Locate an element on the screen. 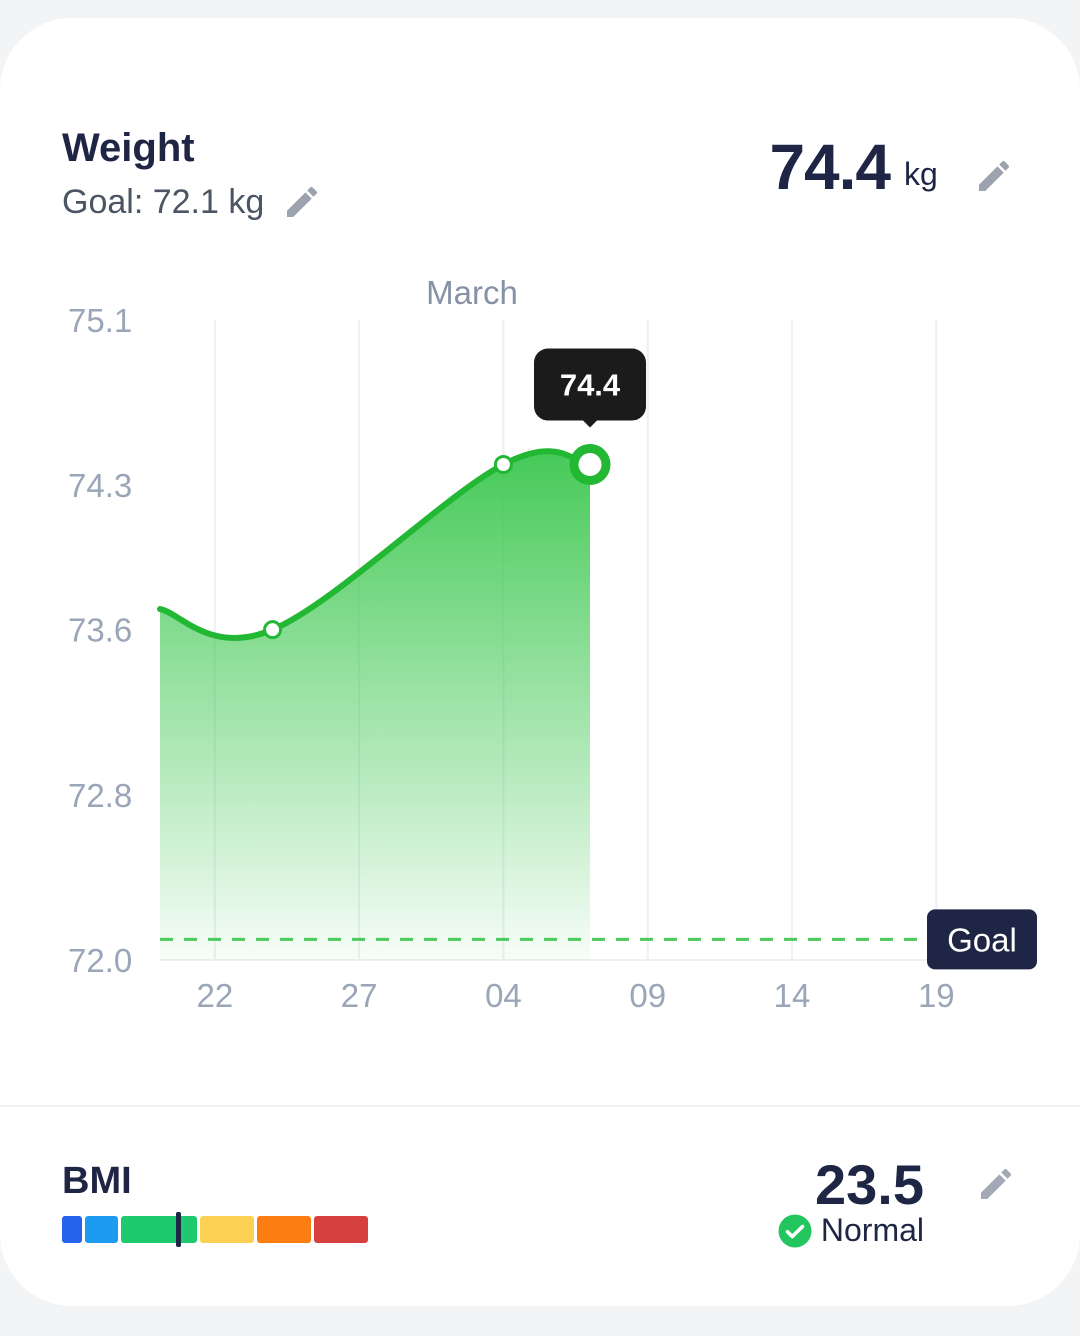 This screenshot has width=1080, height=1336. goal-badge: Goal is located at coordinates (982, 939).